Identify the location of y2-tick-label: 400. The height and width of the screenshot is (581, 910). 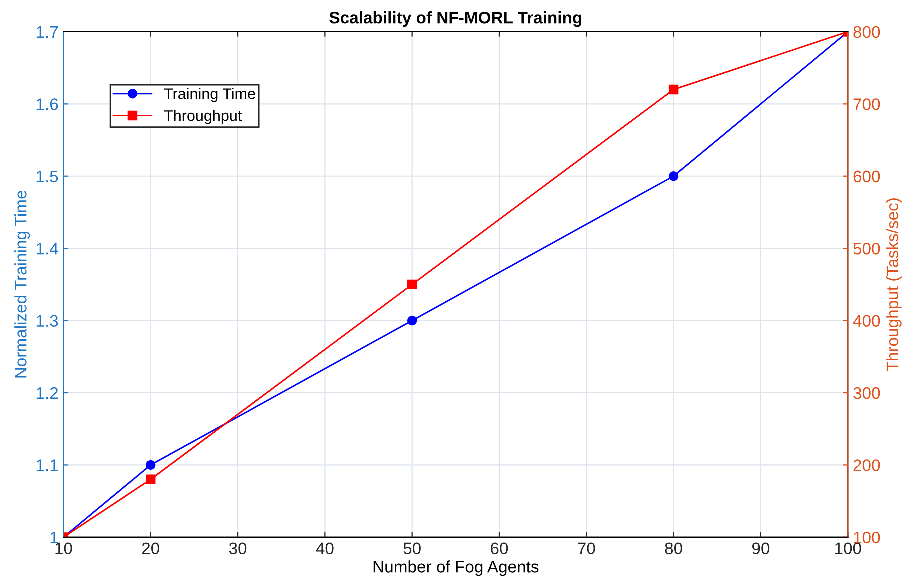
(866, 321).